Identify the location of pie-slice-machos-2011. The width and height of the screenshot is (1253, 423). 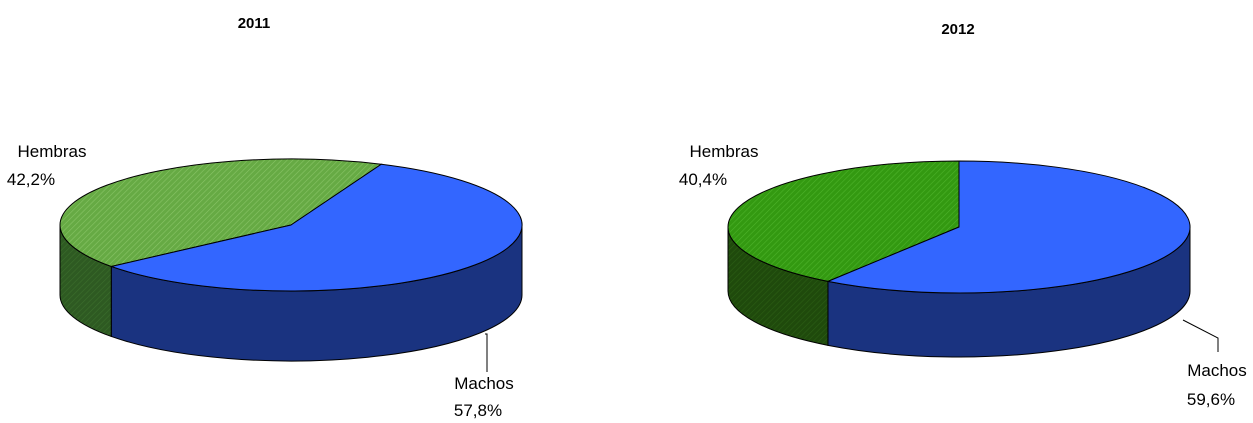
(316, 227).